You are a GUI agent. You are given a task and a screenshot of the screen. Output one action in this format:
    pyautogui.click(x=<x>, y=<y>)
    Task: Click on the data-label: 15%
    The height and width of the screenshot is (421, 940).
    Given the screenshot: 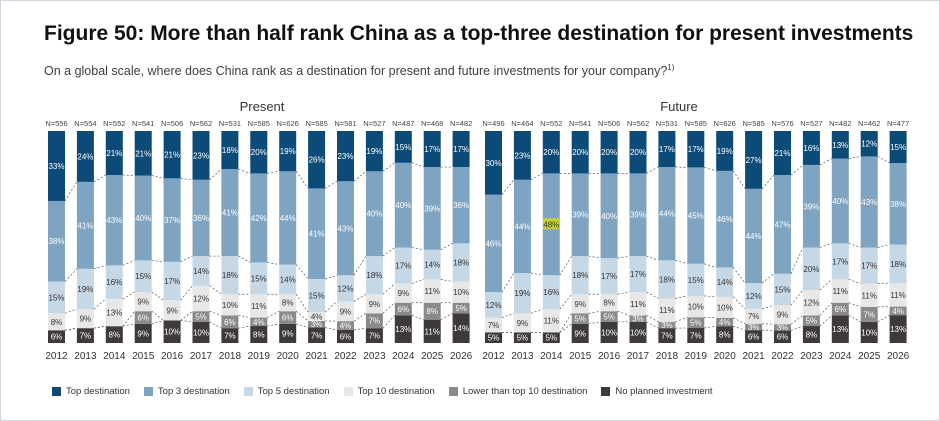 What is the action you would take?
    pyautogui.click(x=403, y=147)
    